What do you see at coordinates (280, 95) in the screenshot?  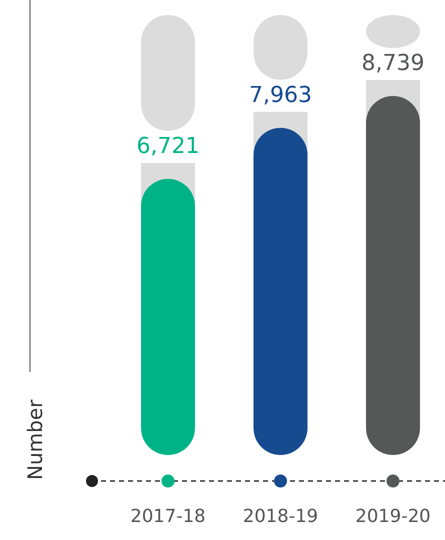 I see `data-label: 7,963` at bounding box center [280, 95].